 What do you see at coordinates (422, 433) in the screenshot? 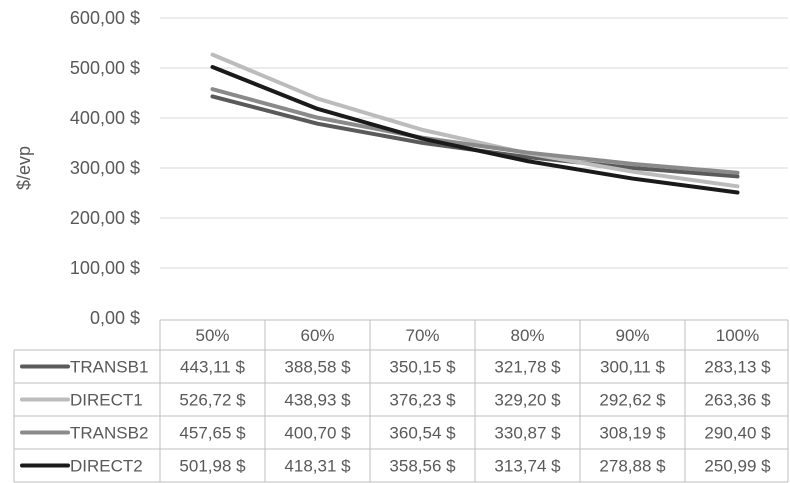
I see `data-label: 360,54 $` at bounding box center [422, 433].